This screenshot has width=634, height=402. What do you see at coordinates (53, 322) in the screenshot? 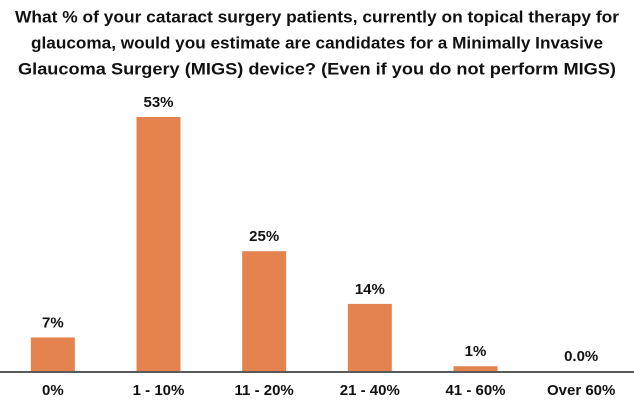
I see `value-label: 7%` at bounding box center [53, 322].